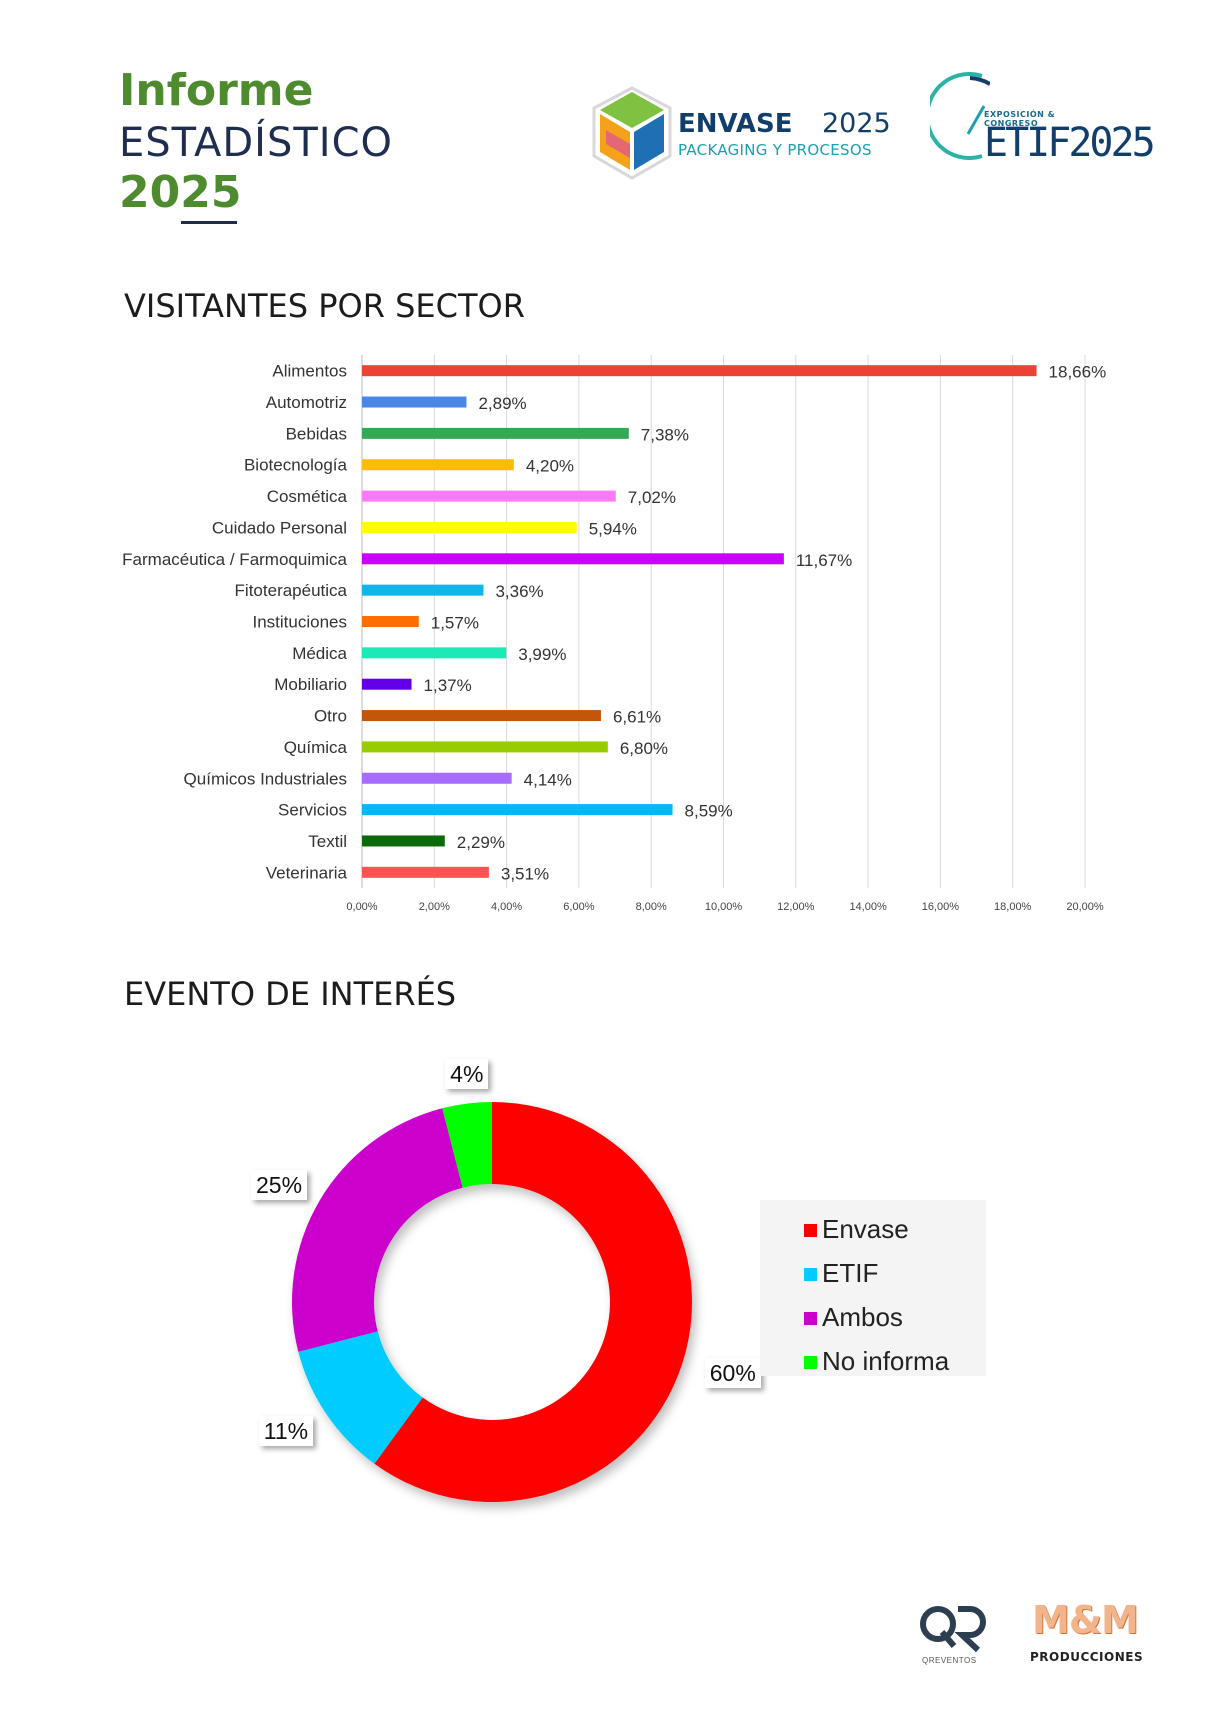 Image resolution: width=1210 pixels, height=1711 pixels. Describe the element at coordinates (525, 873) in the screenshot. I see `value-label: 3,51%` at that location.